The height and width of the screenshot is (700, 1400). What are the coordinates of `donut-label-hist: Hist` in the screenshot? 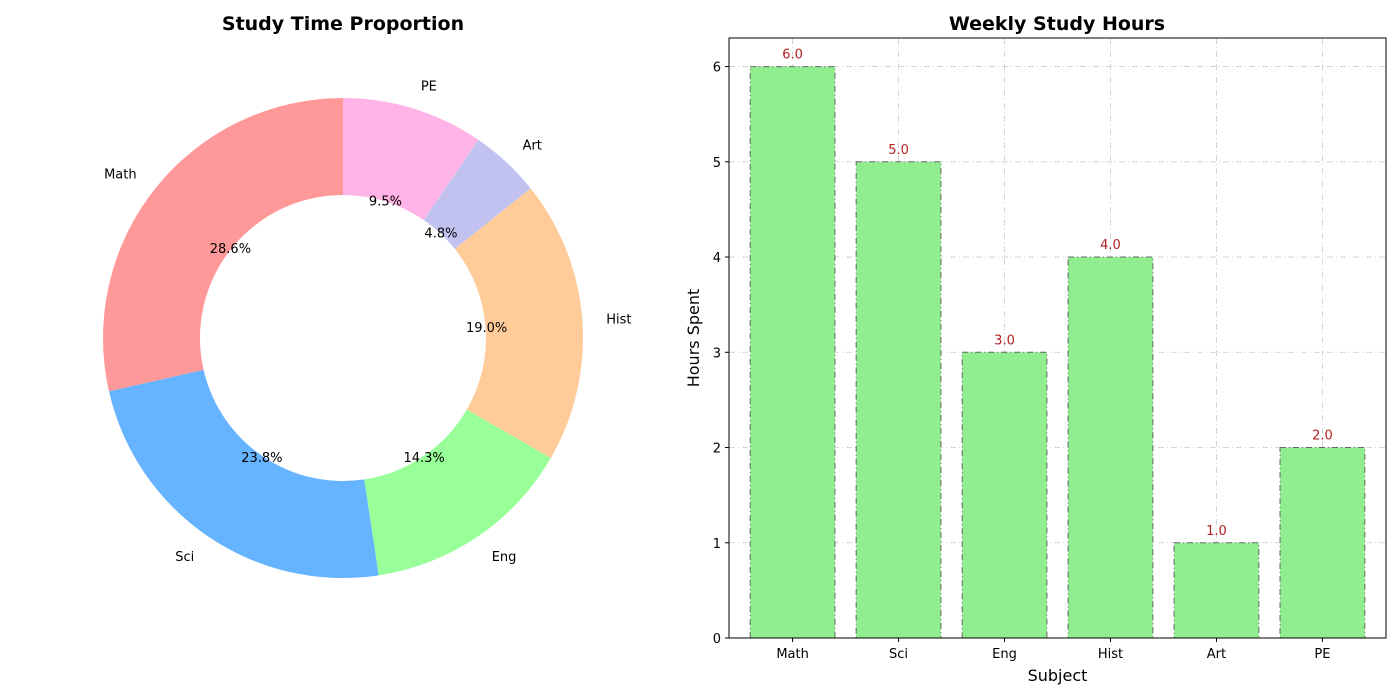 It's located at (618, 319).